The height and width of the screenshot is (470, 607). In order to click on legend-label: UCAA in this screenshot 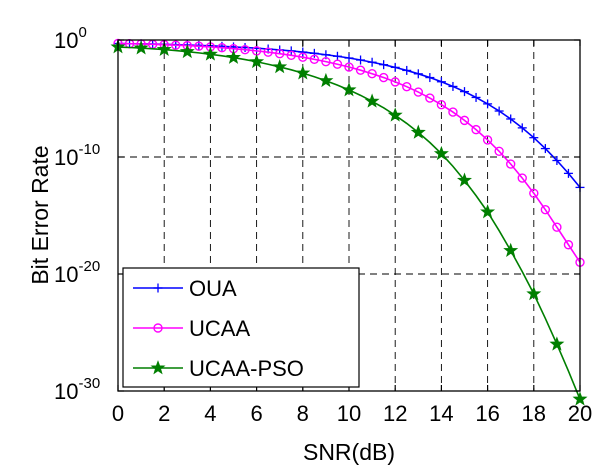, I will do `click(219, 328)`.